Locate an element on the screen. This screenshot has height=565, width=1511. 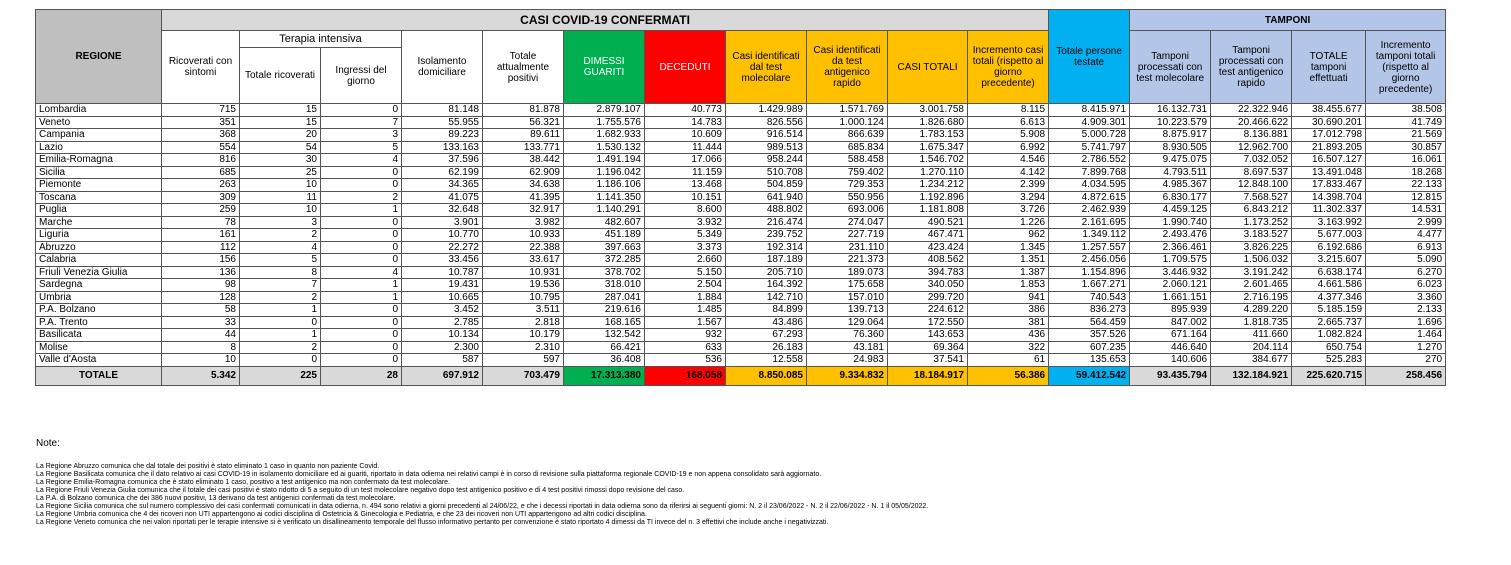
value-cell: 10.179 is located at coordinates (523, 335).